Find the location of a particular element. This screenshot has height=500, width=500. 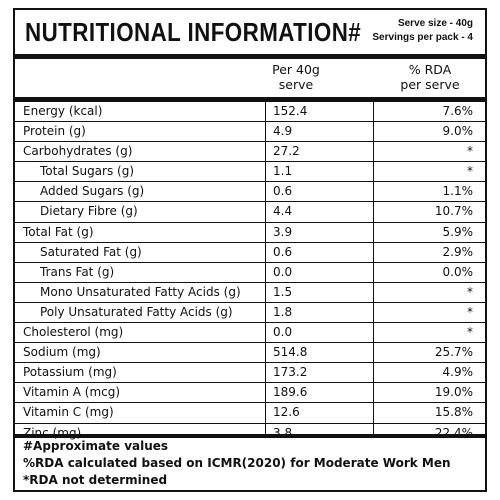

nutrient-name: Sodium (mg) is located at coordinates (62, 352).